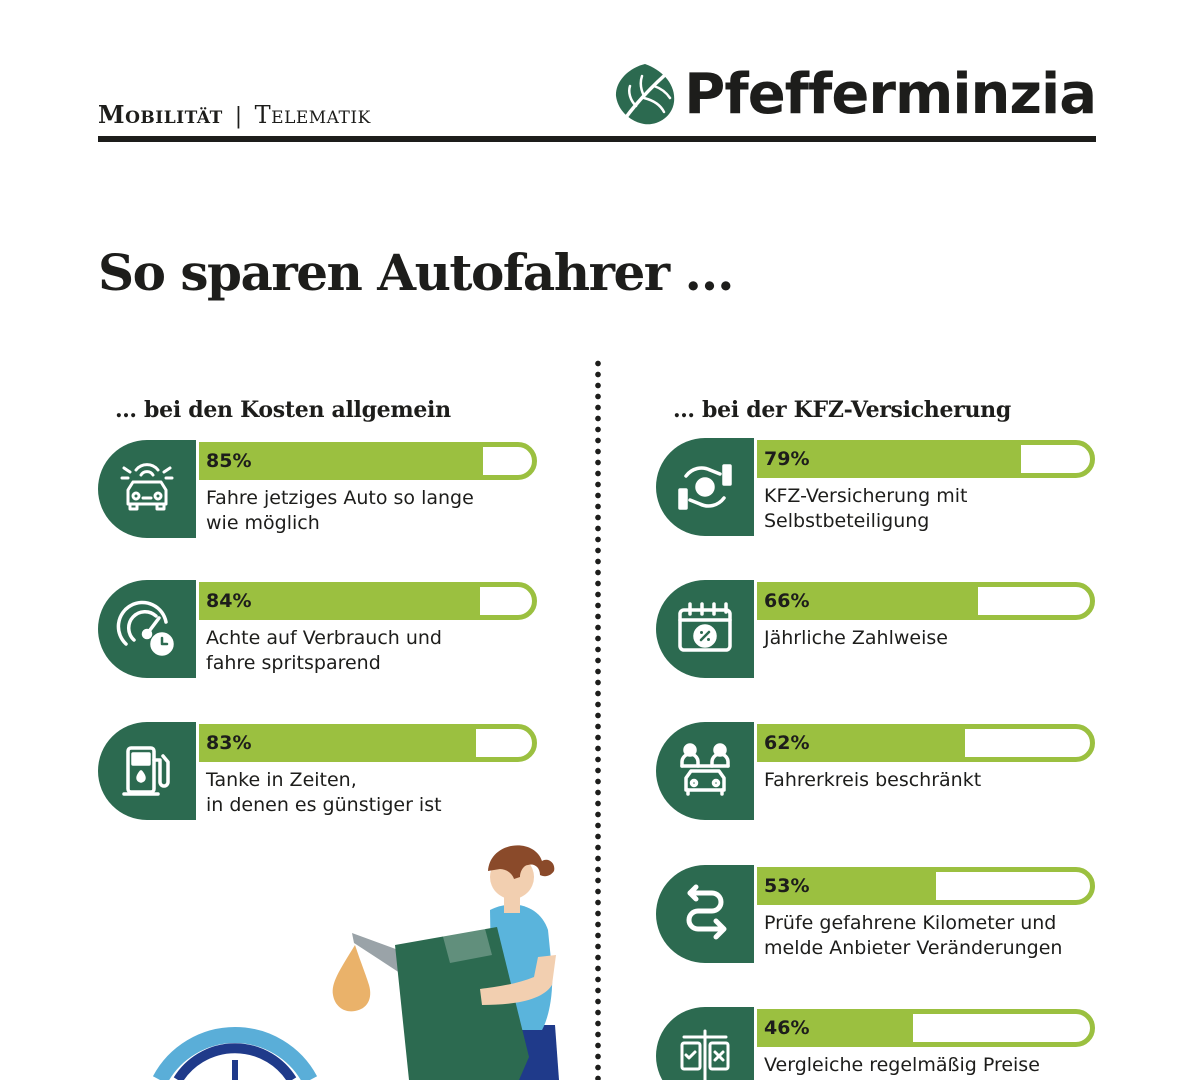 The width and height of the screenshot is (1197, 1080). I want to click on stat-item: 62% Fahrerkreis beschränkt, so click(876, 771).